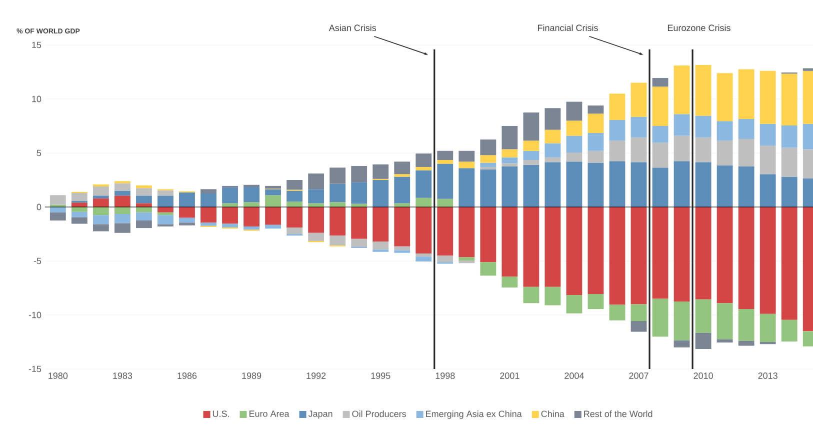  Describe the element at coordinates (35, 315) in the screenshot. I see `y-tick-label: -10` at that location.